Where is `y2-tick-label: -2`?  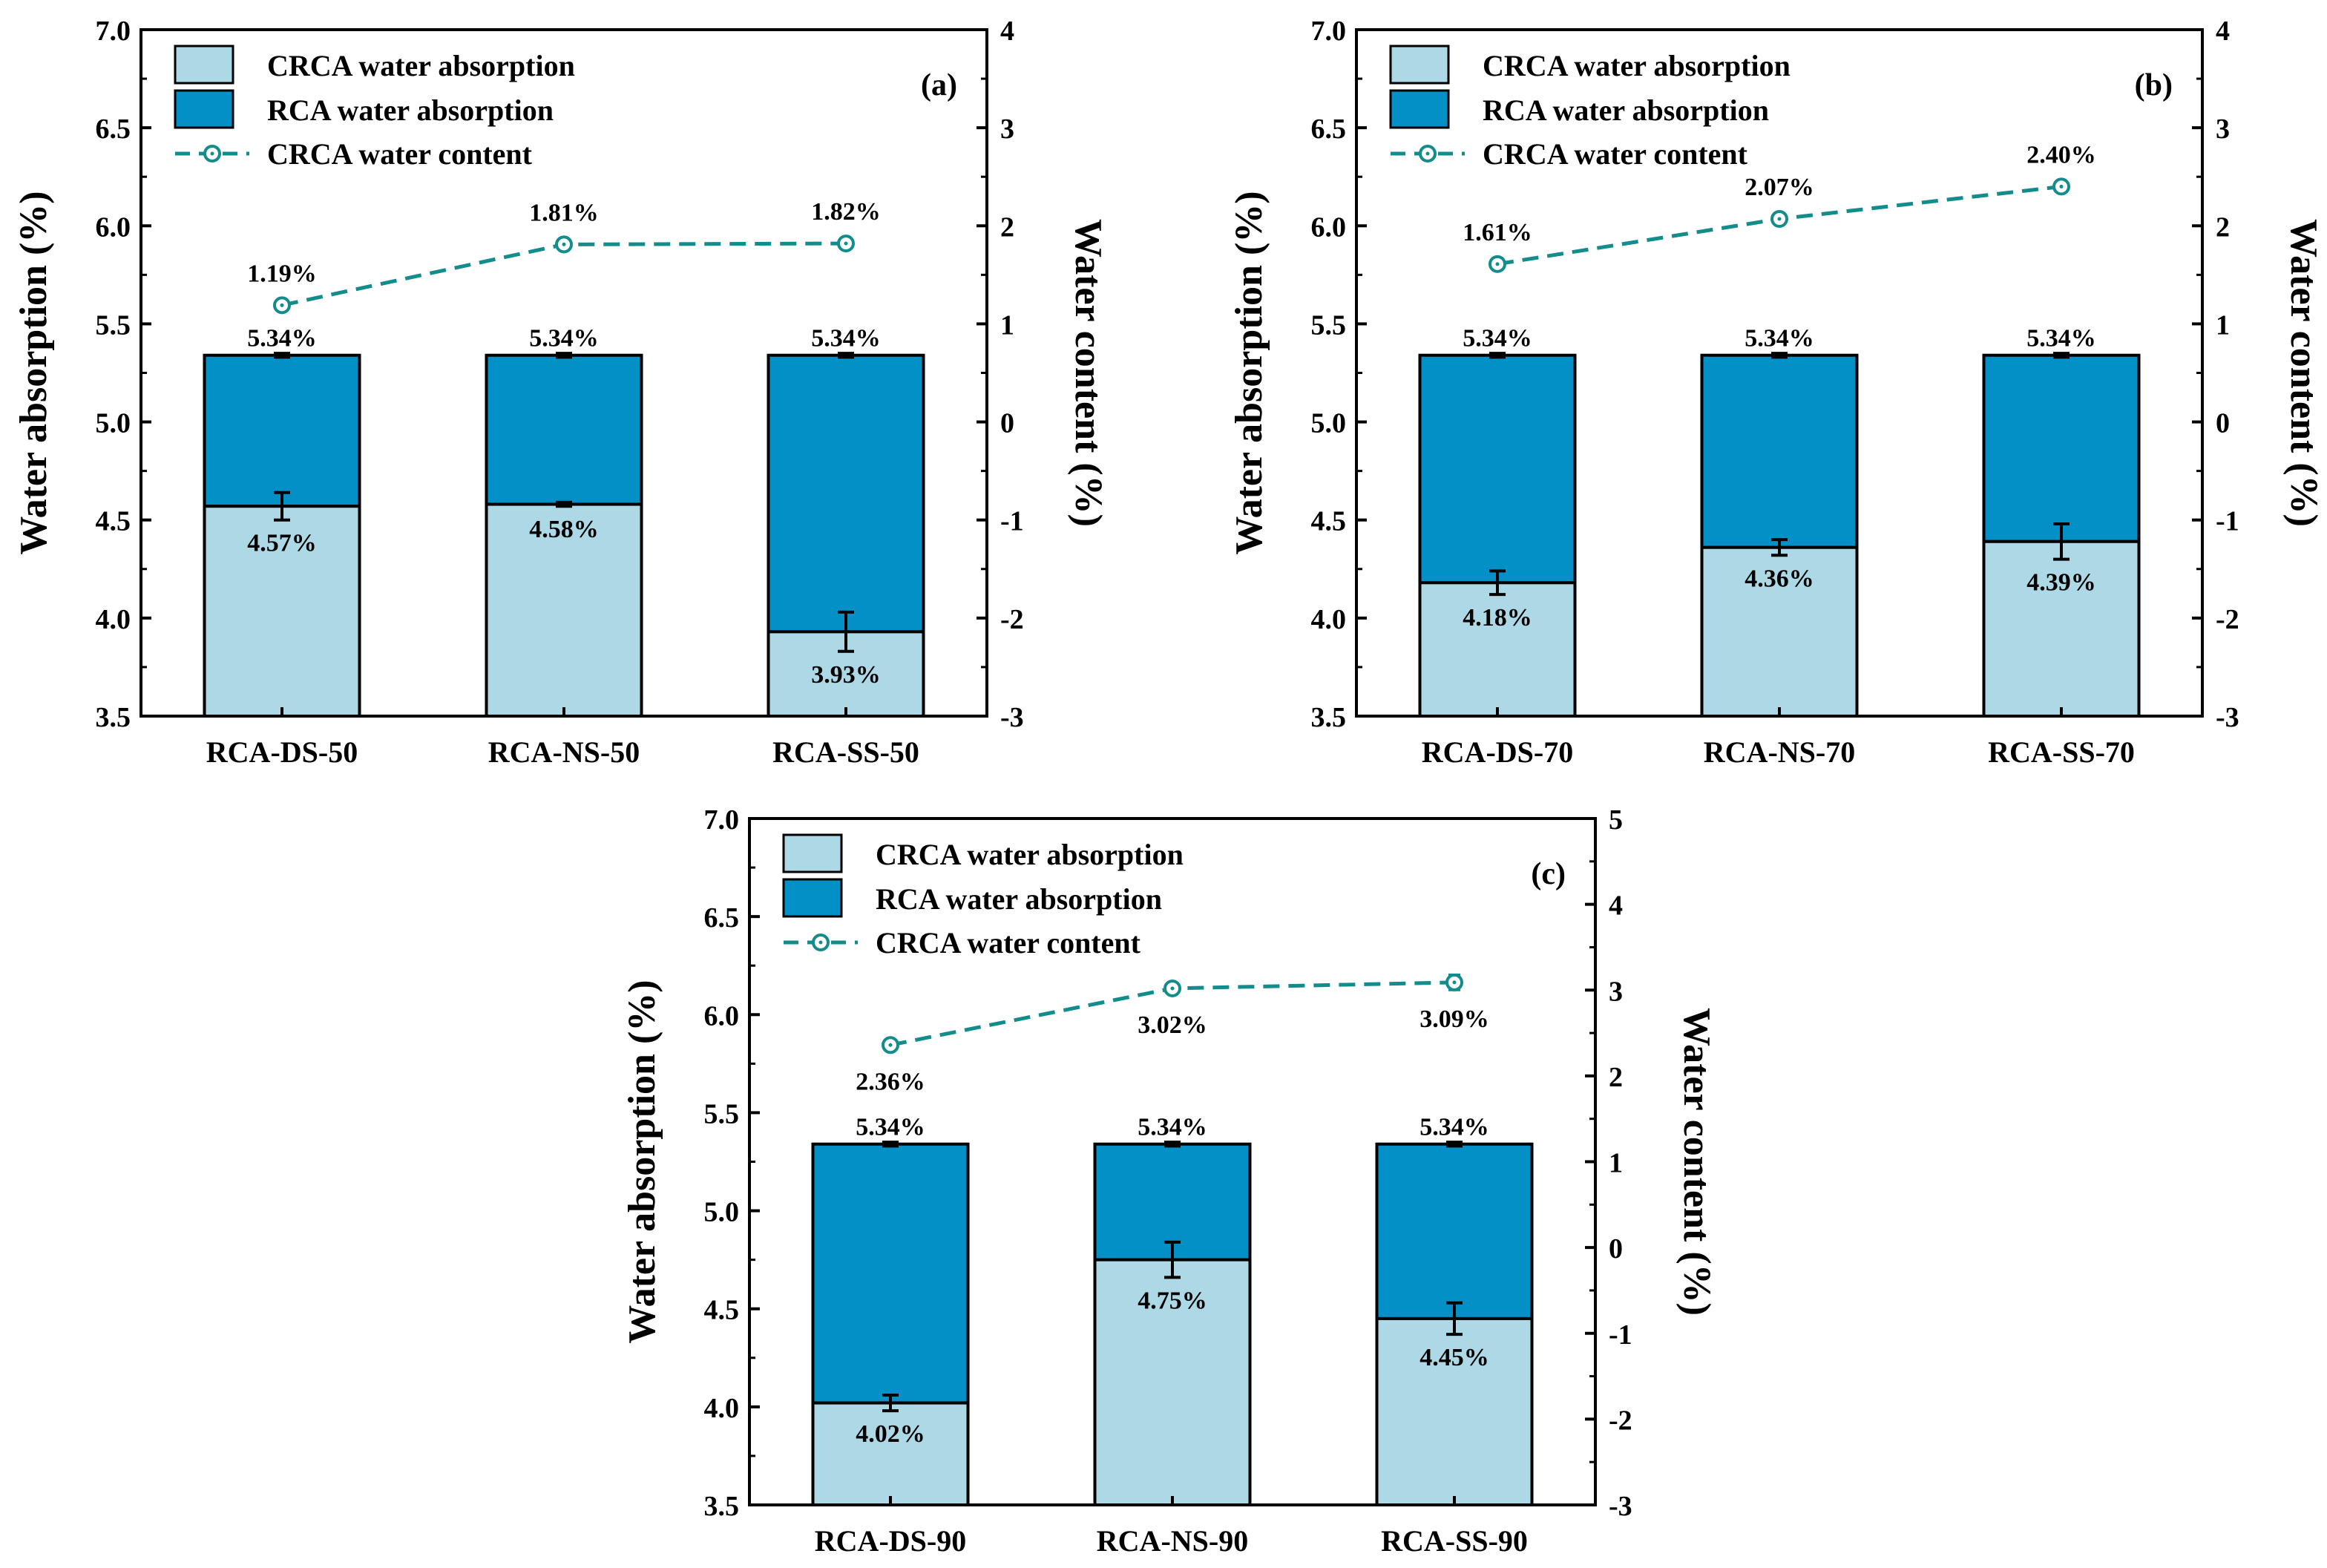 y2-tick-label: -2 is located at coordinates (1012, 619).